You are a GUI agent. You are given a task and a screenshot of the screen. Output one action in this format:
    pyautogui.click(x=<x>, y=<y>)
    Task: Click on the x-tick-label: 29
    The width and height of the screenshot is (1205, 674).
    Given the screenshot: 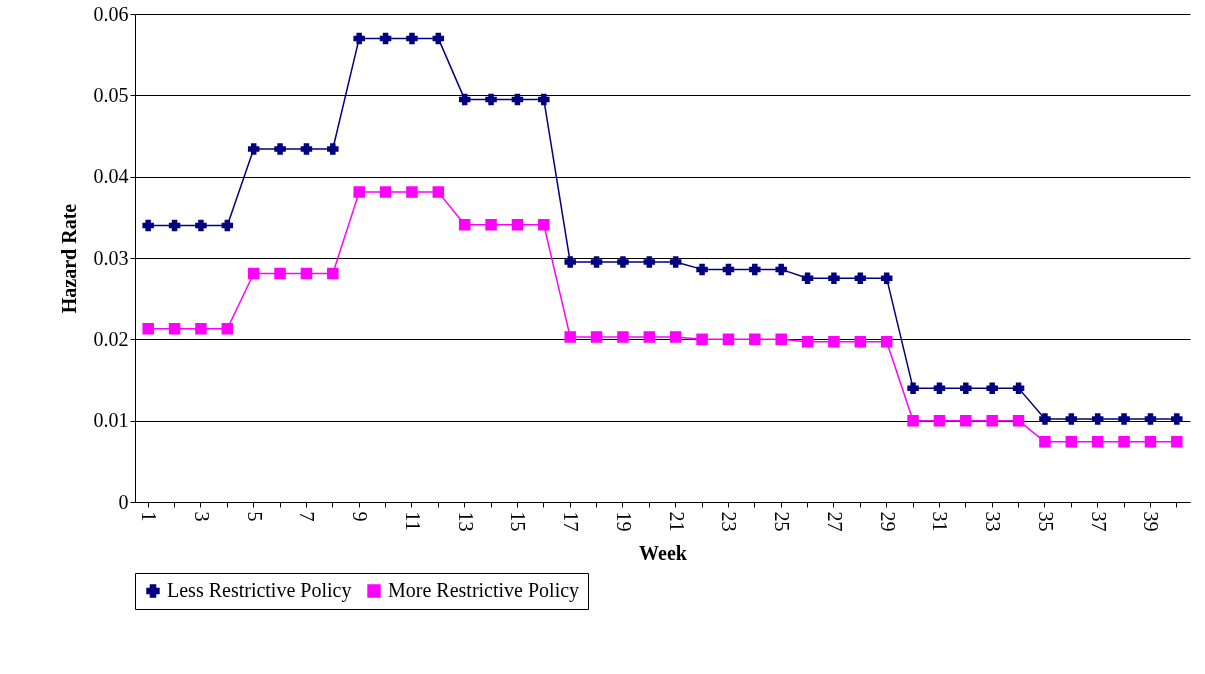 What is the action you would take?
    pyautogui.click(x=887, y=521)
    